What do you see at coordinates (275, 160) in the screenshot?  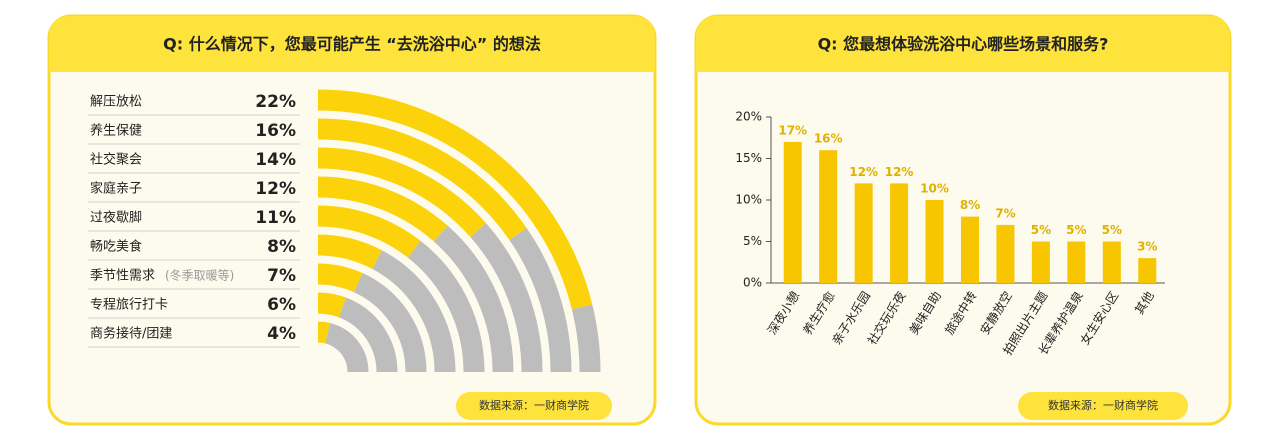 I see `value-label: 14%` at bounding box center [275, 160].